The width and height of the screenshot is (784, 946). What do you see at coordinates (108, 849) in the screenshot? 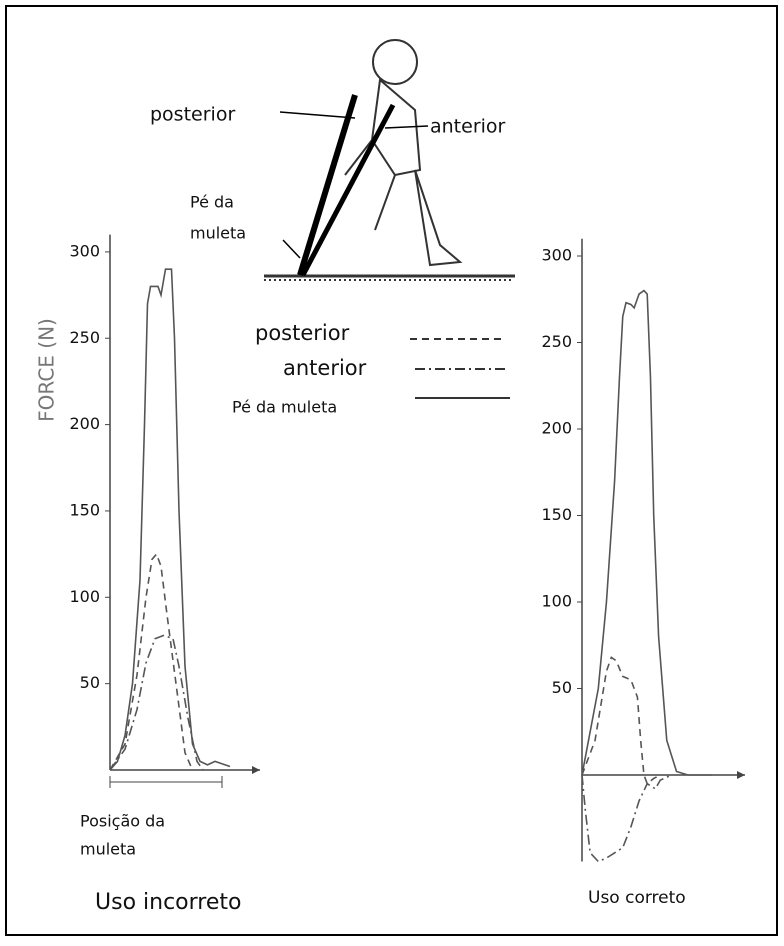
I see `annotation: muleta` at bounding box center [108, 849].